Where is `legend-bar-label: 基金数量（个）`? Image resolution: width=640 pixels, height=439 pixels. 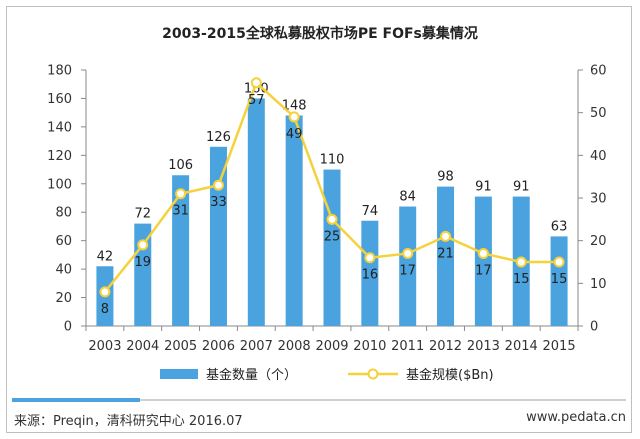
legend-bar-label: 基金数量（个） is located at coordinates (251, 375).